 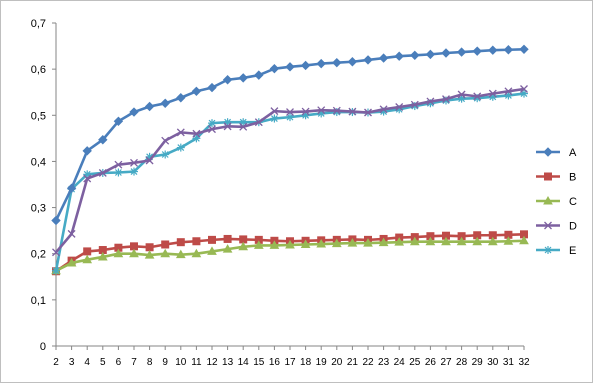 I want to click on x-tick-label: 8, so click(x=150, y=362).